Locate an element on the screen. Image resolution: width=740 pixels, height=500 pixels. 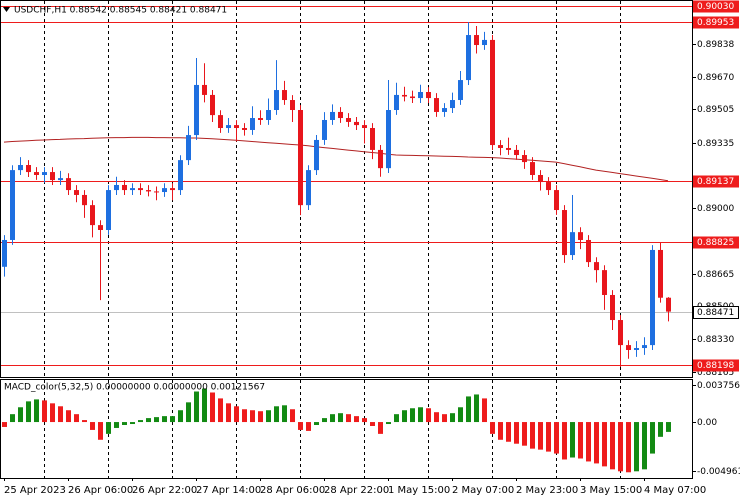
level-label-box is located at coordinates (716, 181).